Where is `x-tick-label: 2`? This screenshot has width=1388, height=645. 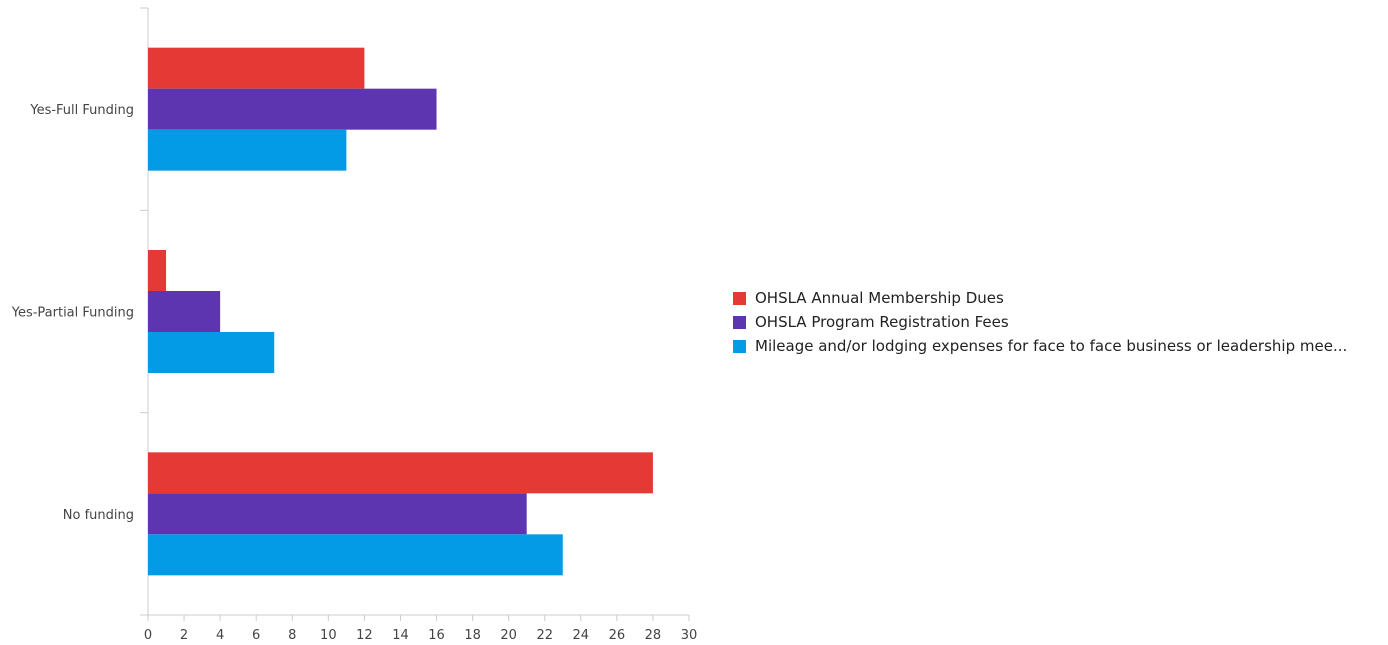 x-tick-label: 2 is located at coordinates (184, 635).